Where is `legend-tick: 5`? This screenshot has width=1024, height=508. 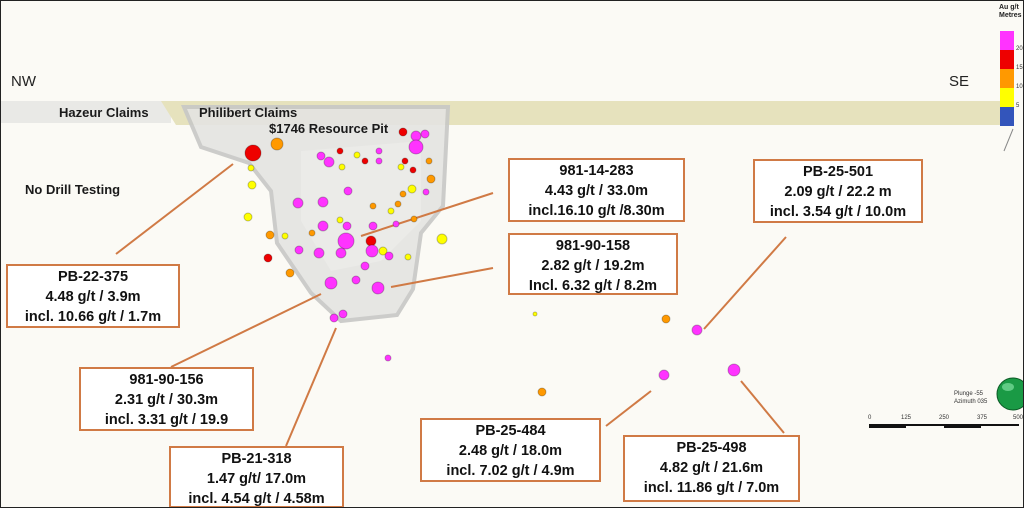
legend-tick: 5 is located at coordinates (1018, 106).